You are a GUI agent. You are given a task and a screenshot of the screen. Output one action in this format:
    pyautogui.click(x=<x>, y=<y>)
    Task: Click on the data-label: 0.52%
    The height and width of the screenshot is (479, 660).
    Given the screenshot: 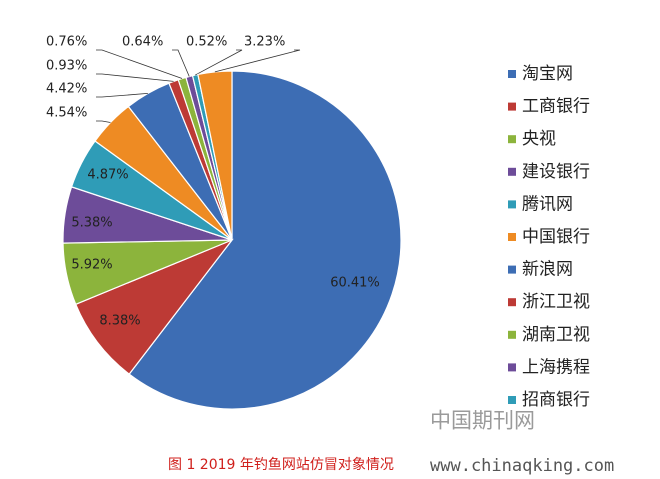 What is the action you would take?
    pyautogui.click(x=206, y=42)
    